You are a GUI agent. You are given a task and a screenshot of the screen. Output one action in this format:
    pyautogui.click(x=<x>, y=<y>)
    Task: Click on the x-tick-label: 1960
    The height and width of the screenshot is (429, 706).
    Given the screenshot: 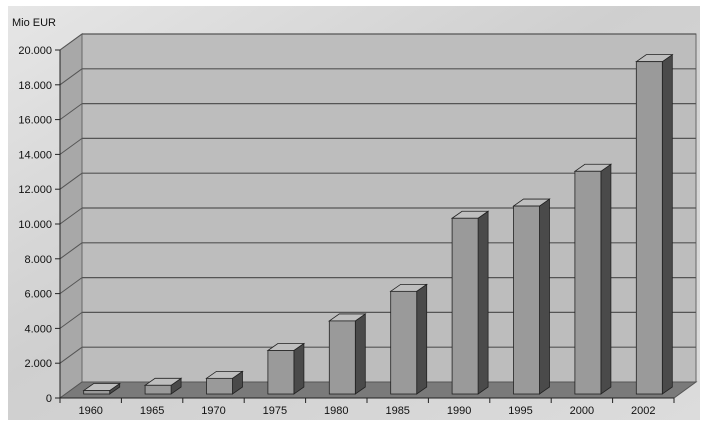 What is the action you would take?
    pyautogui.click(x=90, y=411)
    